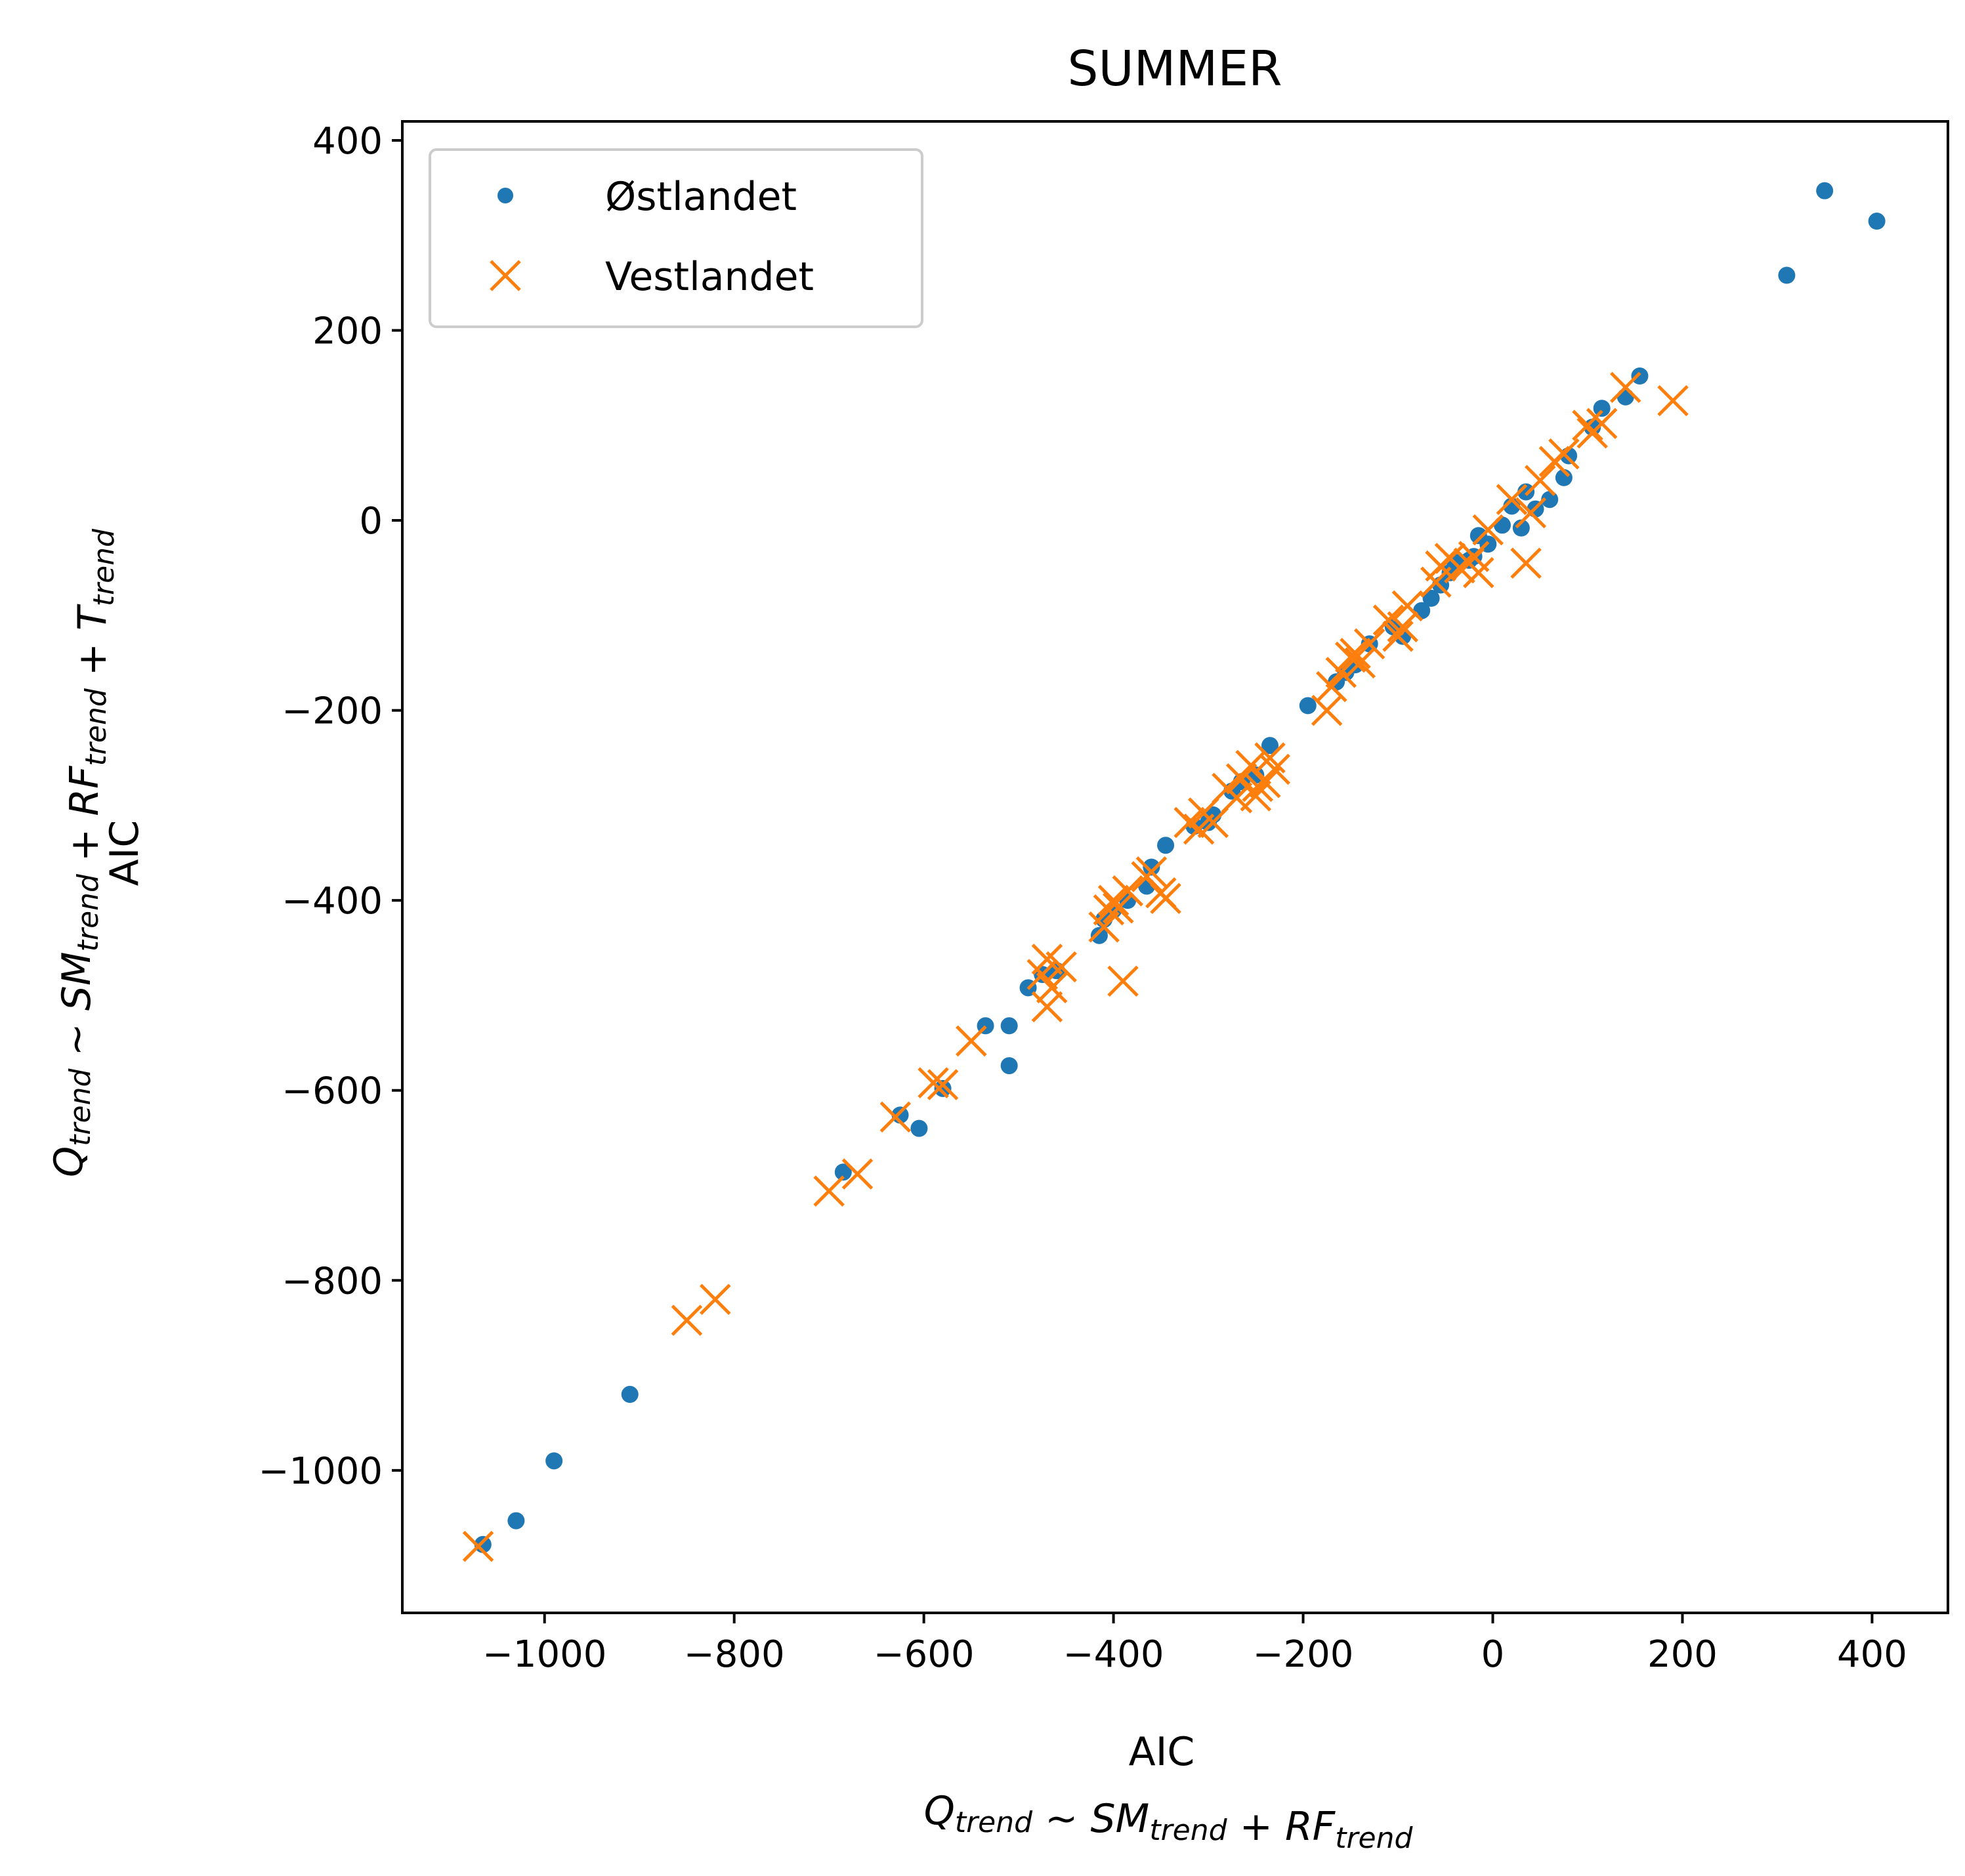 This screenshot has width=1965, height=1876. What do you see at coordinates (505, 276) in the screenshot?
I see `legend-marker-vestlandet` at bounding box center [505, 276].